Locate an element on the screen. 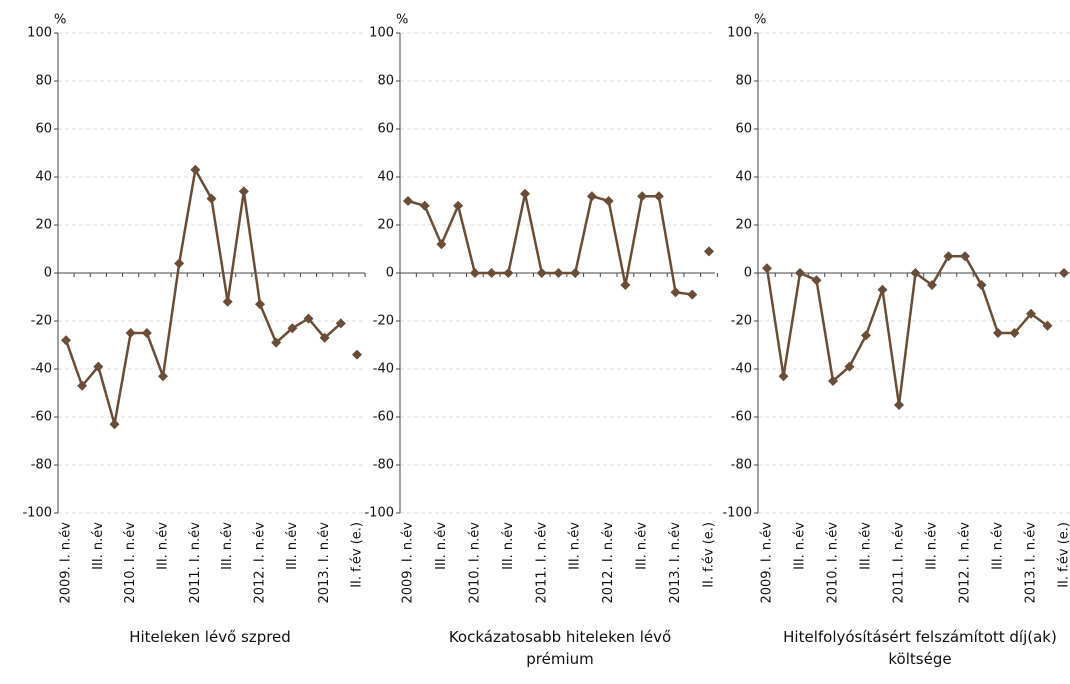 The width and height of the screenshot is (1070, 684). x-tick-label: 2012. I. n.év is located at coordinates (608, 563).